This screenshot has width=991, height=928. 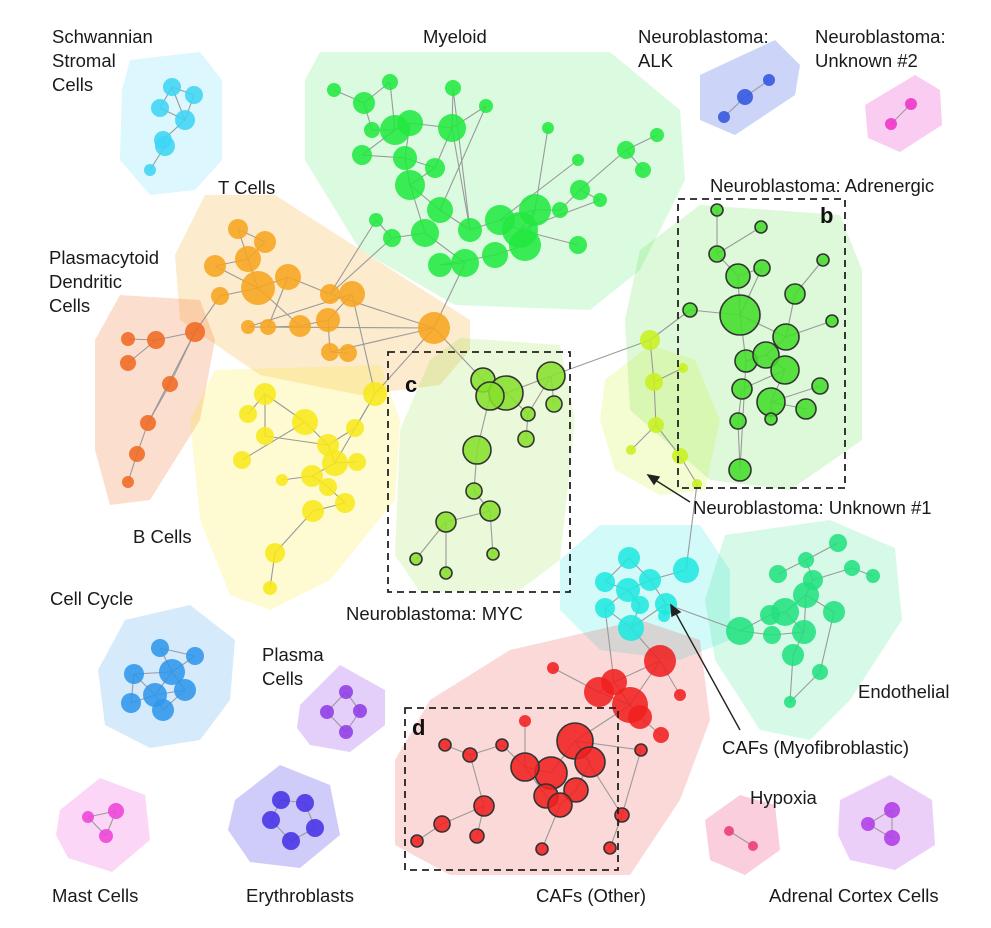 What do you see at coordinates (106, 281) in the screenshot?
I see `label-pdc: Plasmacytoid Dendritic Cells` at bounding box center [106, 281].